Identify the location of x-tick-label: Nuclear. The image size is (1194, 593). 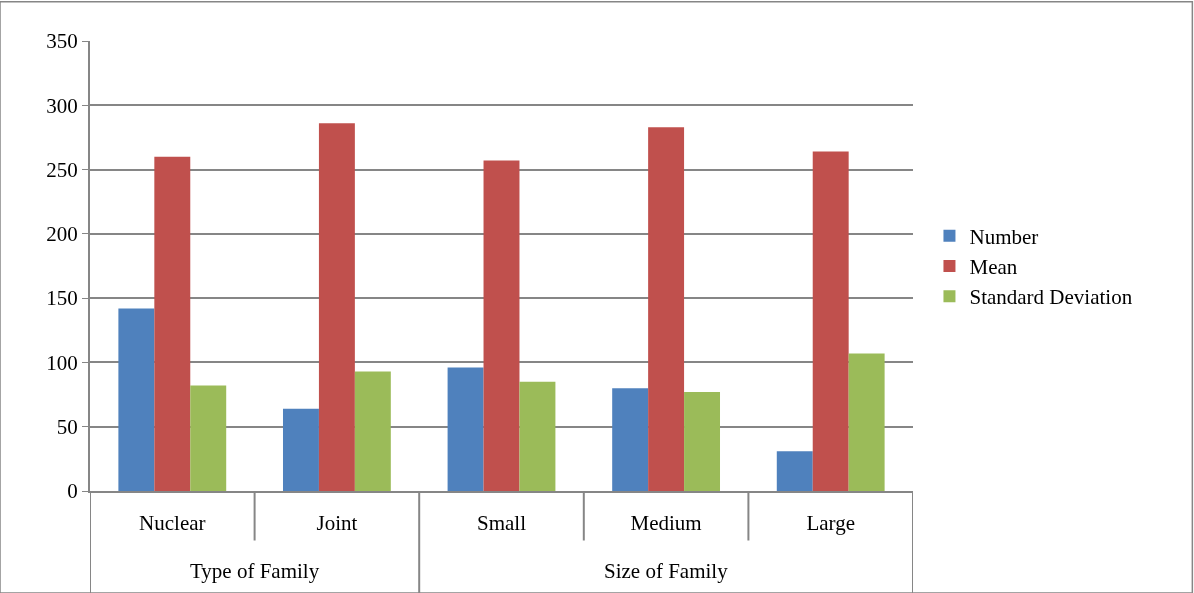
(172, 523).